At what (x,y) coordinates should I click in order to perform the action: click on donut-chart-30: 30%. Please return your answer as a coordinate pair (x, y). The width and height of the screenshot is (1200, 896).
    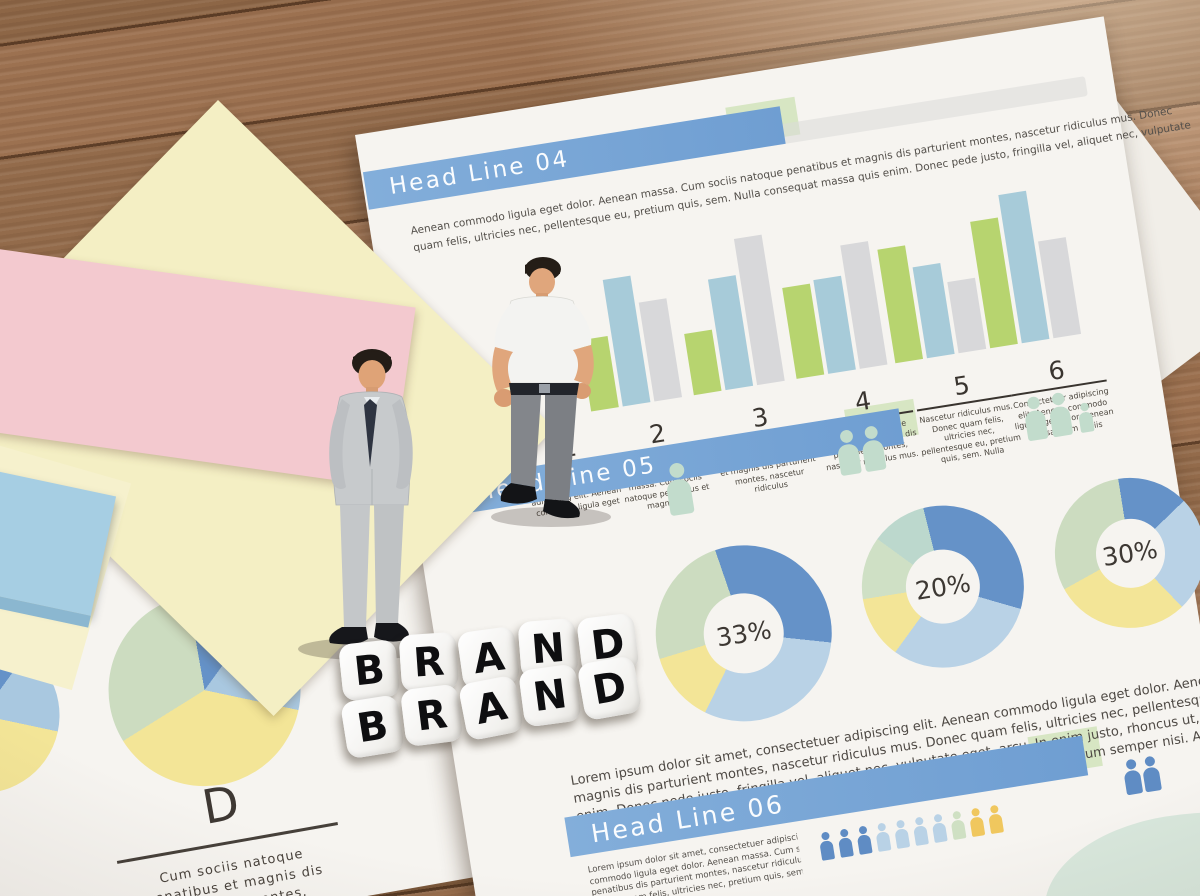
    Looking at the image, I should click on (1122, 553).